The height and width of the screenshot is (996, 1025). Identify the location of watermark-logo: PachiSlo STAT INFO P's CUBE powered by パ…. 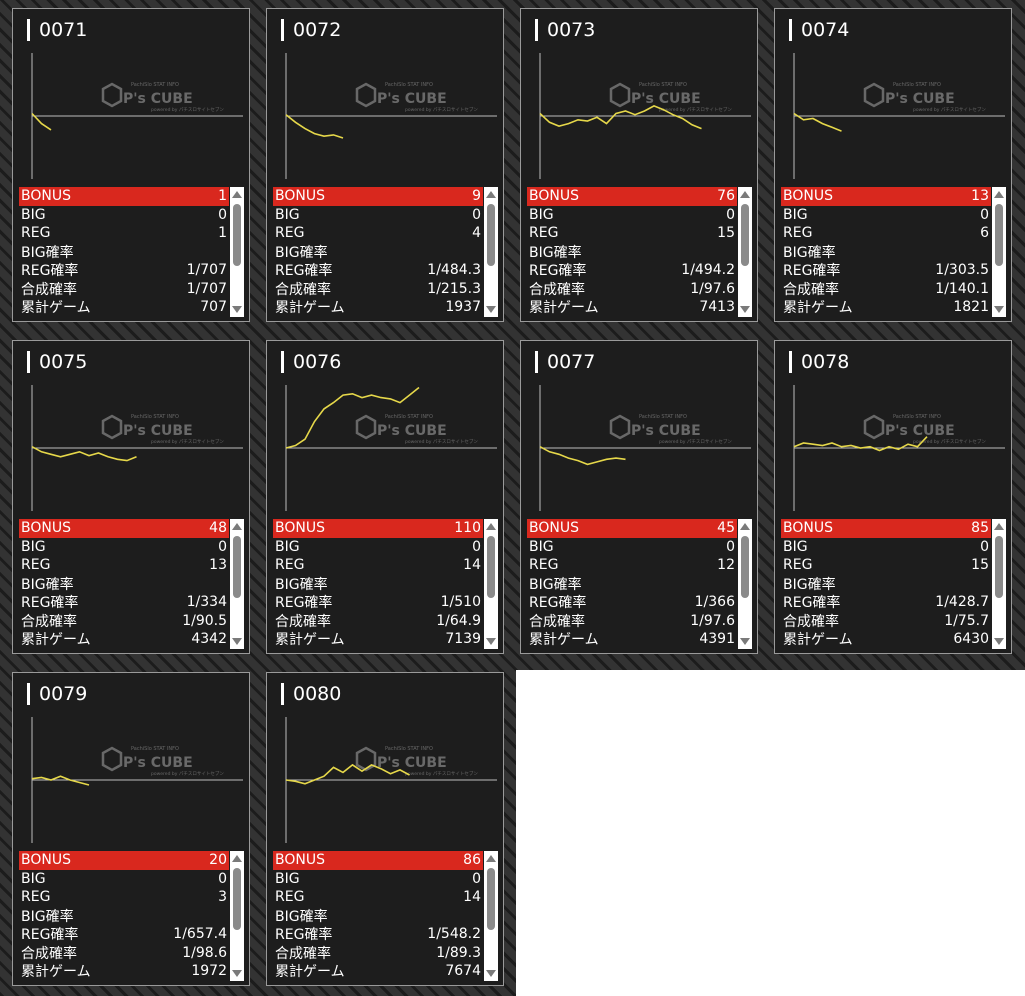
(924, 97).